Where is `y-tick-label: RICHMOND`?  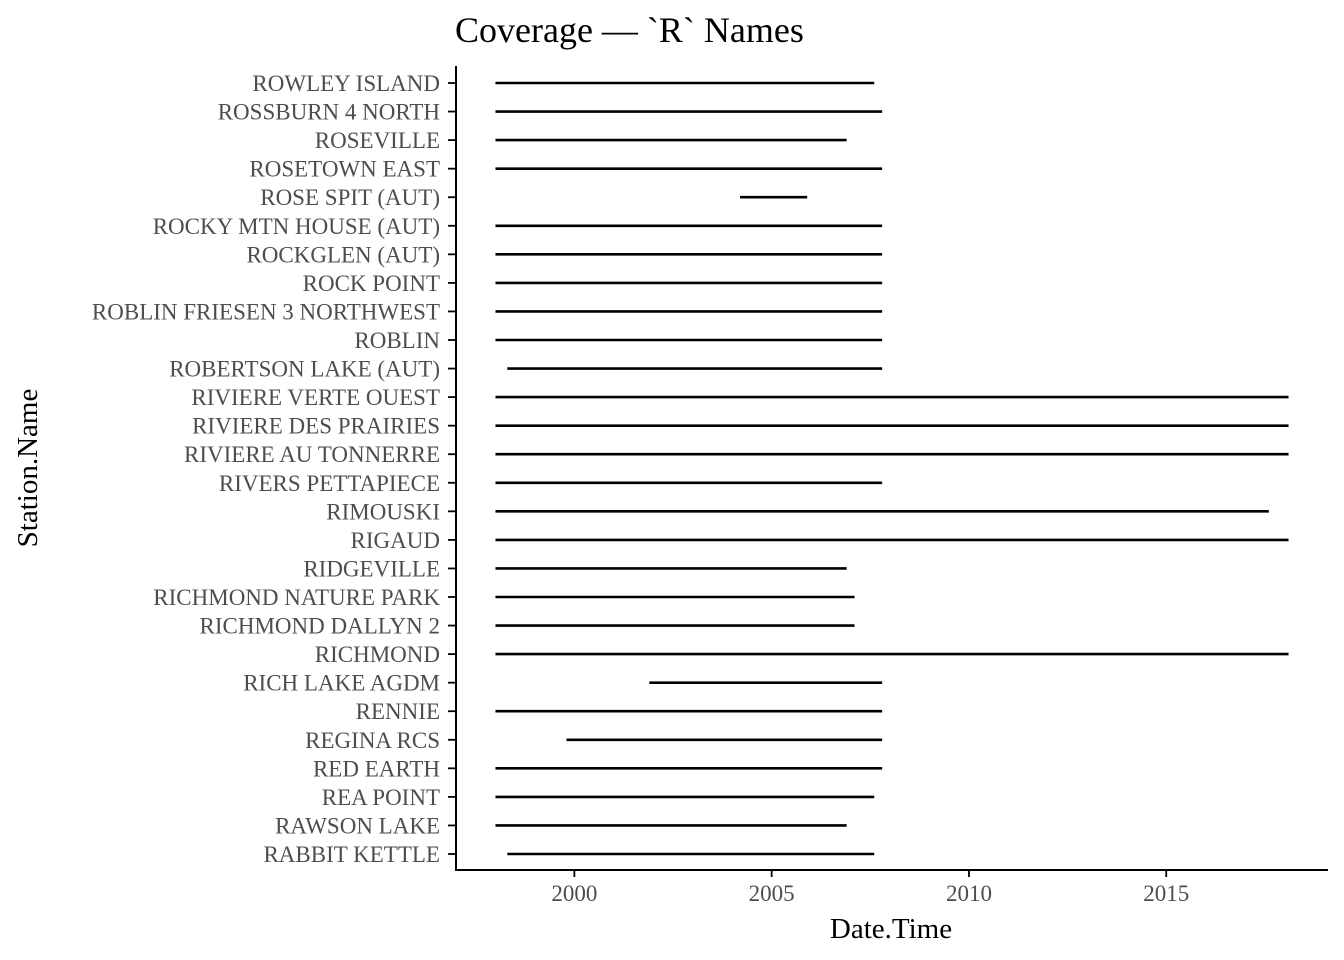 y-tick-label: RICHMOND is located at coordinates (377, 654).